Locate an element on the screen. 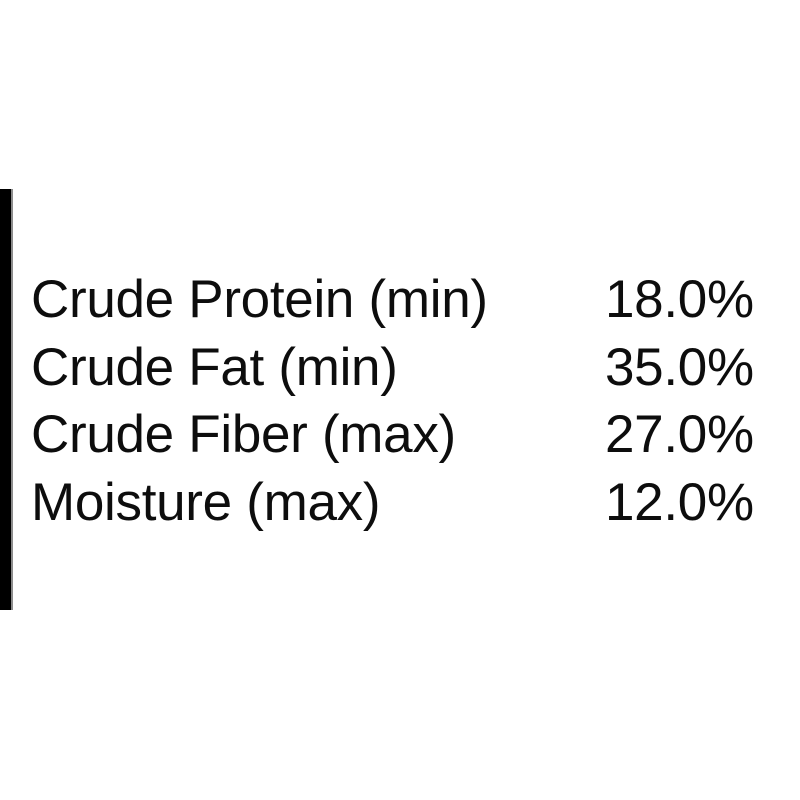  nutrient-label: Moisture (max) is located at coordinates (206, 502).